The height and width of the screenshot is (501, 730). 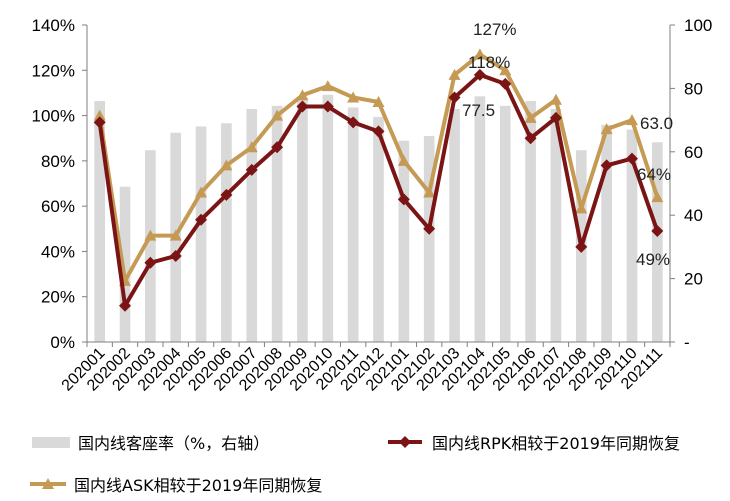 I want to click on left-tick-label: 60%, so click(x=58, y=206).